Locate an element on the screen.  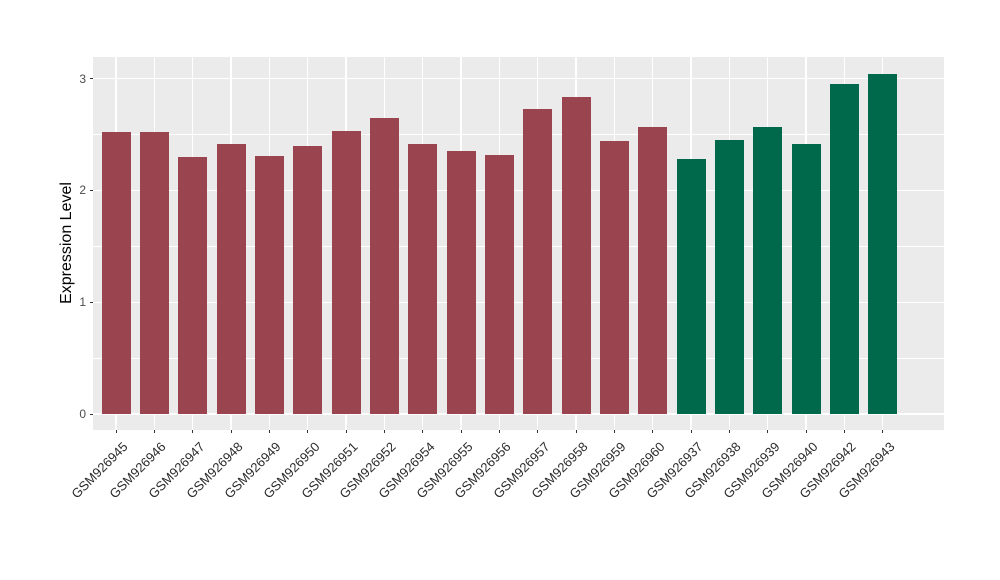
bar-gsm926943 is located at coordinates (883, 244).